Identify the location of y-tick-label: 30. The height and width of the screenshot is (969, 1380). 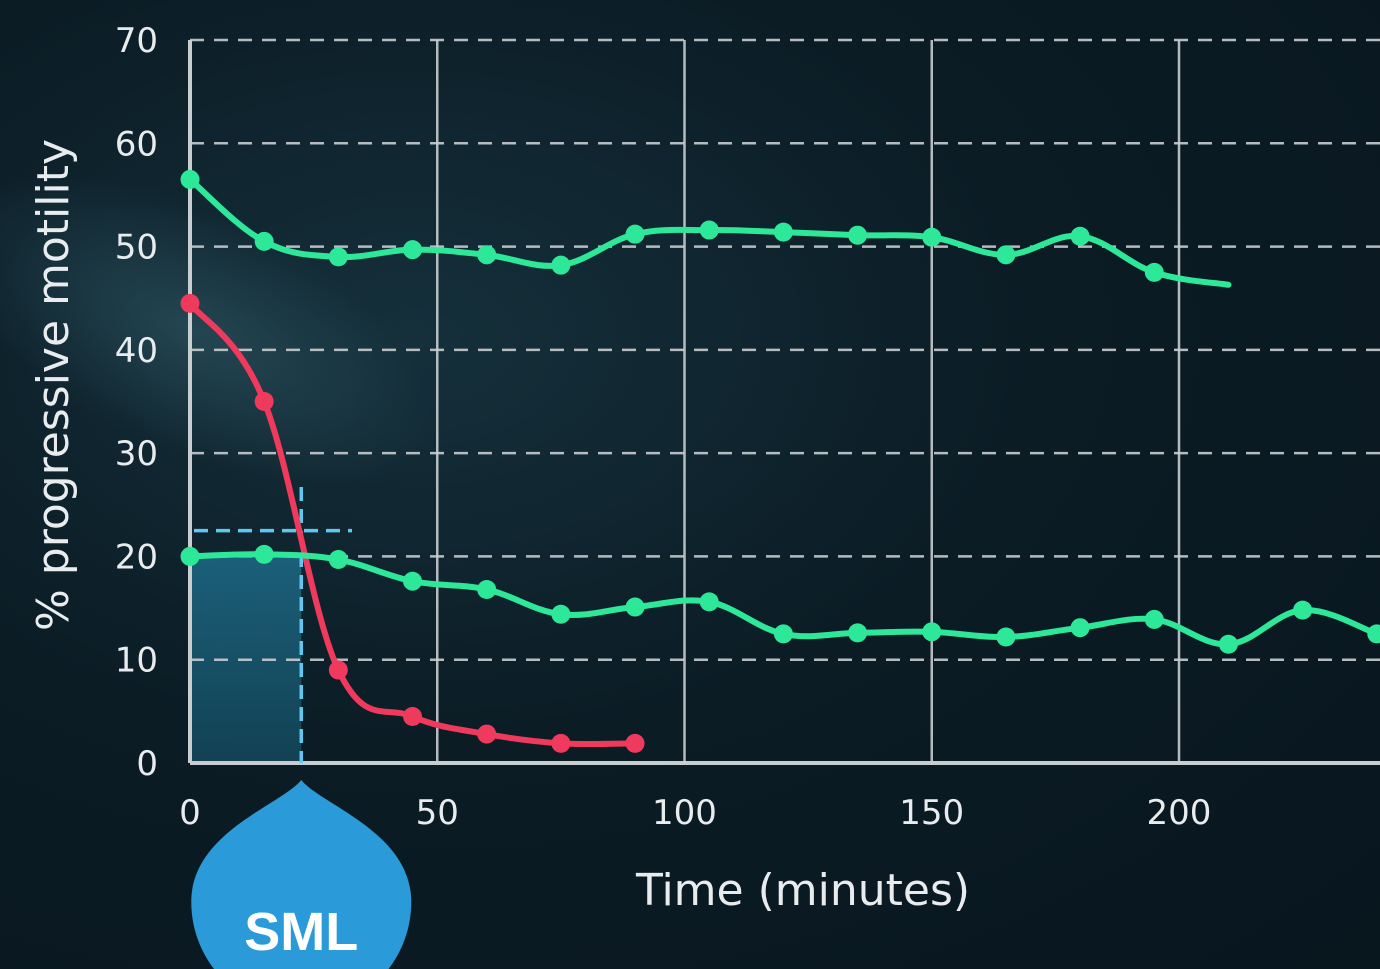
(136, 454).